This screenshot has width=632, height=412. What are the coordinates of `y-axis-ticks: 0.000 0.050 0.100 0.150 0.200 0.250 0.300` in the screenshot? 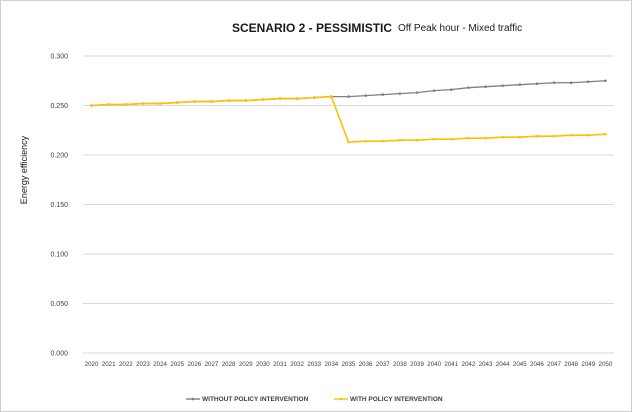 It's located at (59, 206).